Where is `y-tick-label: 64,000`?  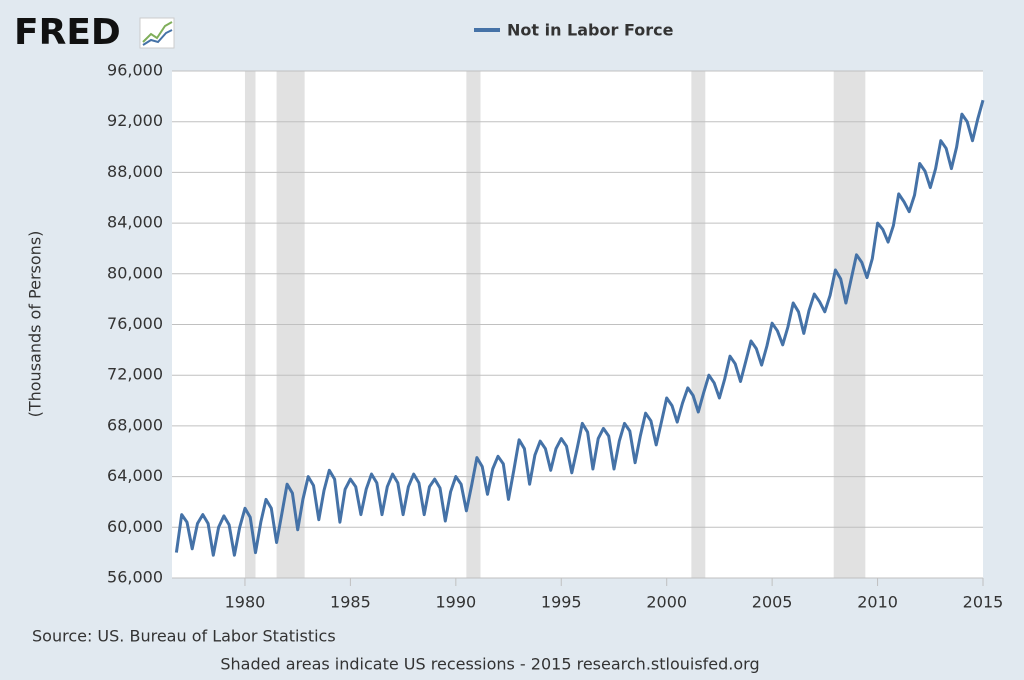
y-tick-label: 64,000 is located at coordinates (135, 475).